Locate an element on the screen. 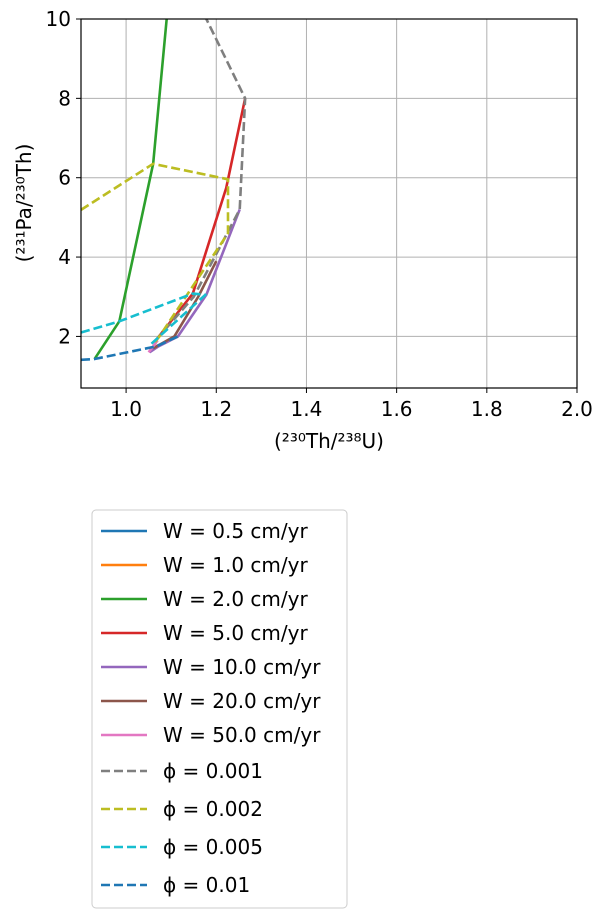  x-tick-label: 1.4 is located at coordinates (307, 409).